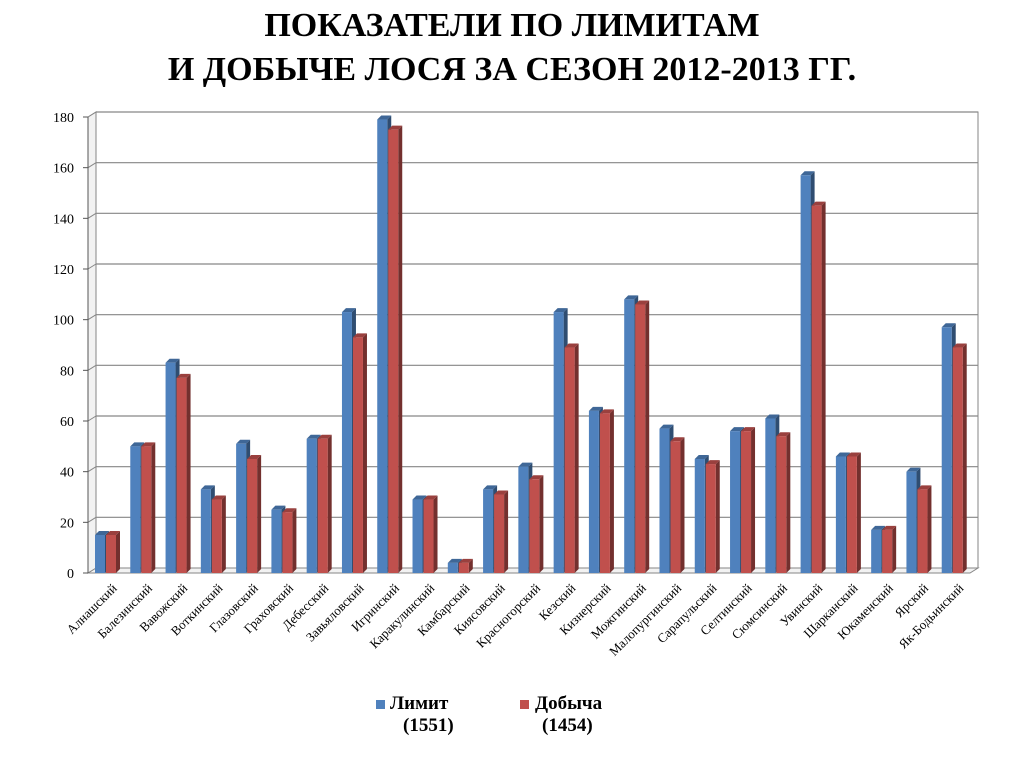 The height and width of the screenshot is (768, 1024). Describe the element at coordinates (67, 422) in the screenshot. I see `y-tick-label: 60` at that location.